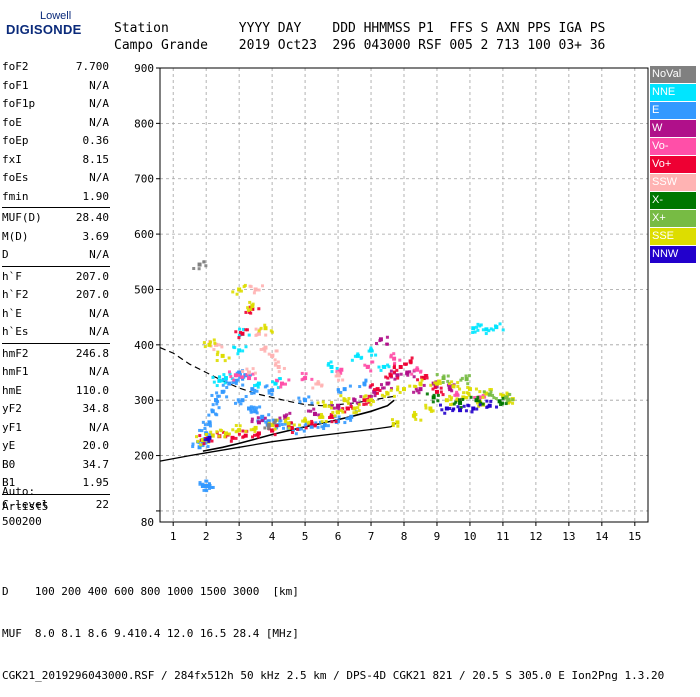  What do you see at coordinates (144, 289) in the screenshot?
I see `y-tick-label: 500` at bounding box center [144, 289].